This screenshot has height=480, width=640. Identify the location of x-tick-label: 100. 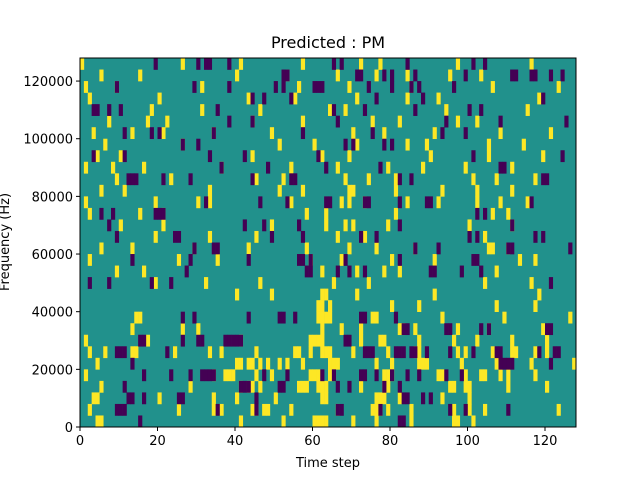
(467, 441).